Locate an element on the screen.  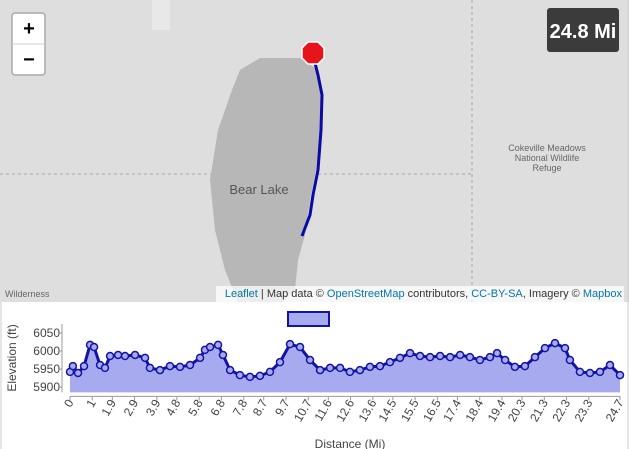
x-tick-label: 16.5 is located at coordinates (432, 411).